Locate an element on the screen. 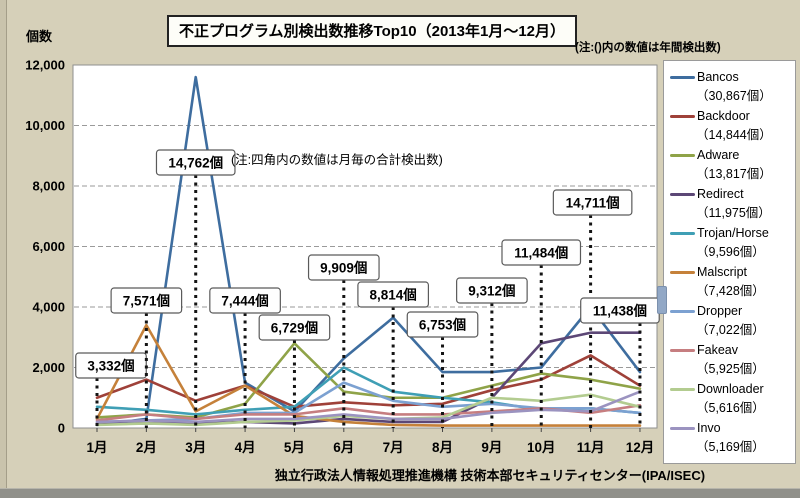 The height and width of the screenshot is (498, 800). annotation-7: 8,814個 is located at coordinates (393, 354).